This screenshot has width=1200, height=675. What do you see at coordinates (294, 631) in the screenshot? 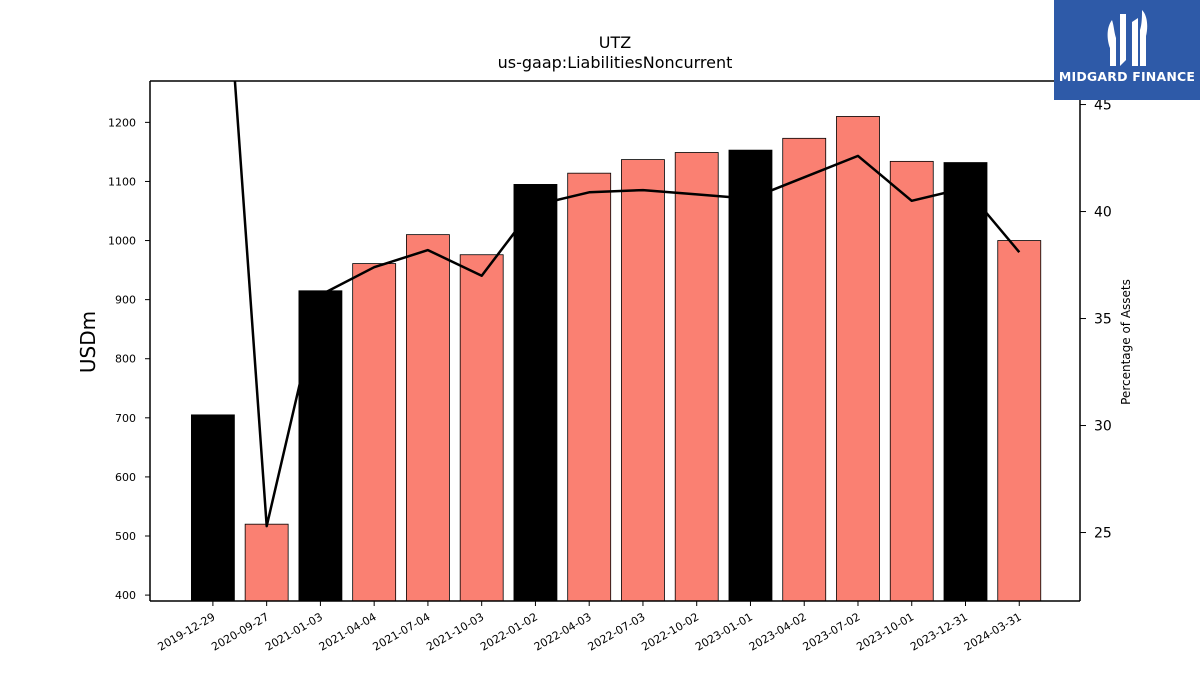
I see `x-tick-label-2021-01-03: 2021-01-03` at bounding box center [294, 631].